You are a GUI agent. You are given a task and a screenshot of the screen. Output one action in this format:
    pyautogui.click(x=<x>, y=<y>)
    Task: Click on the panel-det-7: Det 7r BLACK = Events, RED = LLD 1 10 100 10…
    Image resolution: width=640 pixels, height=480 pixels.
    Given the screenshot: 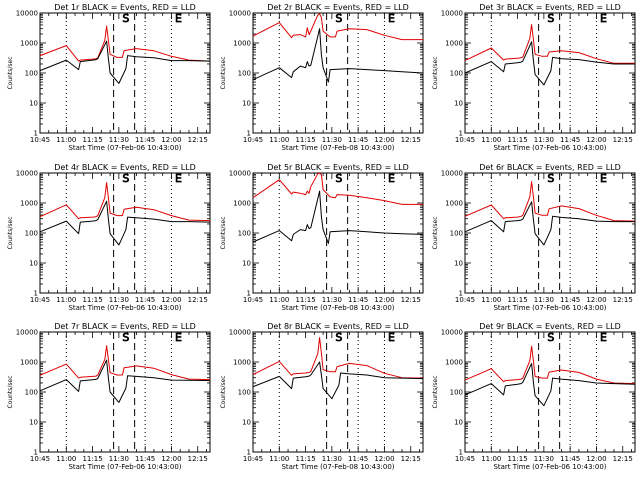 What is the action you would take?
    pyautogui.click(x=109, y=396)
    